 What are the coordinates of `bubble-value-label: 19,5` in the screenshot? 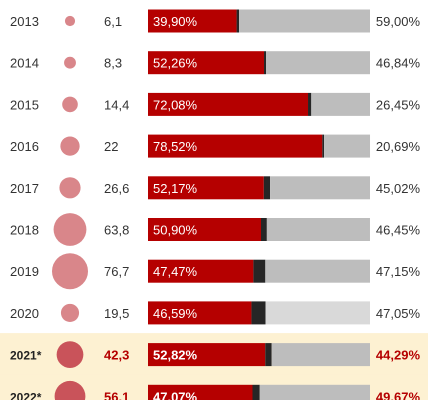 It's located at (116, 313).